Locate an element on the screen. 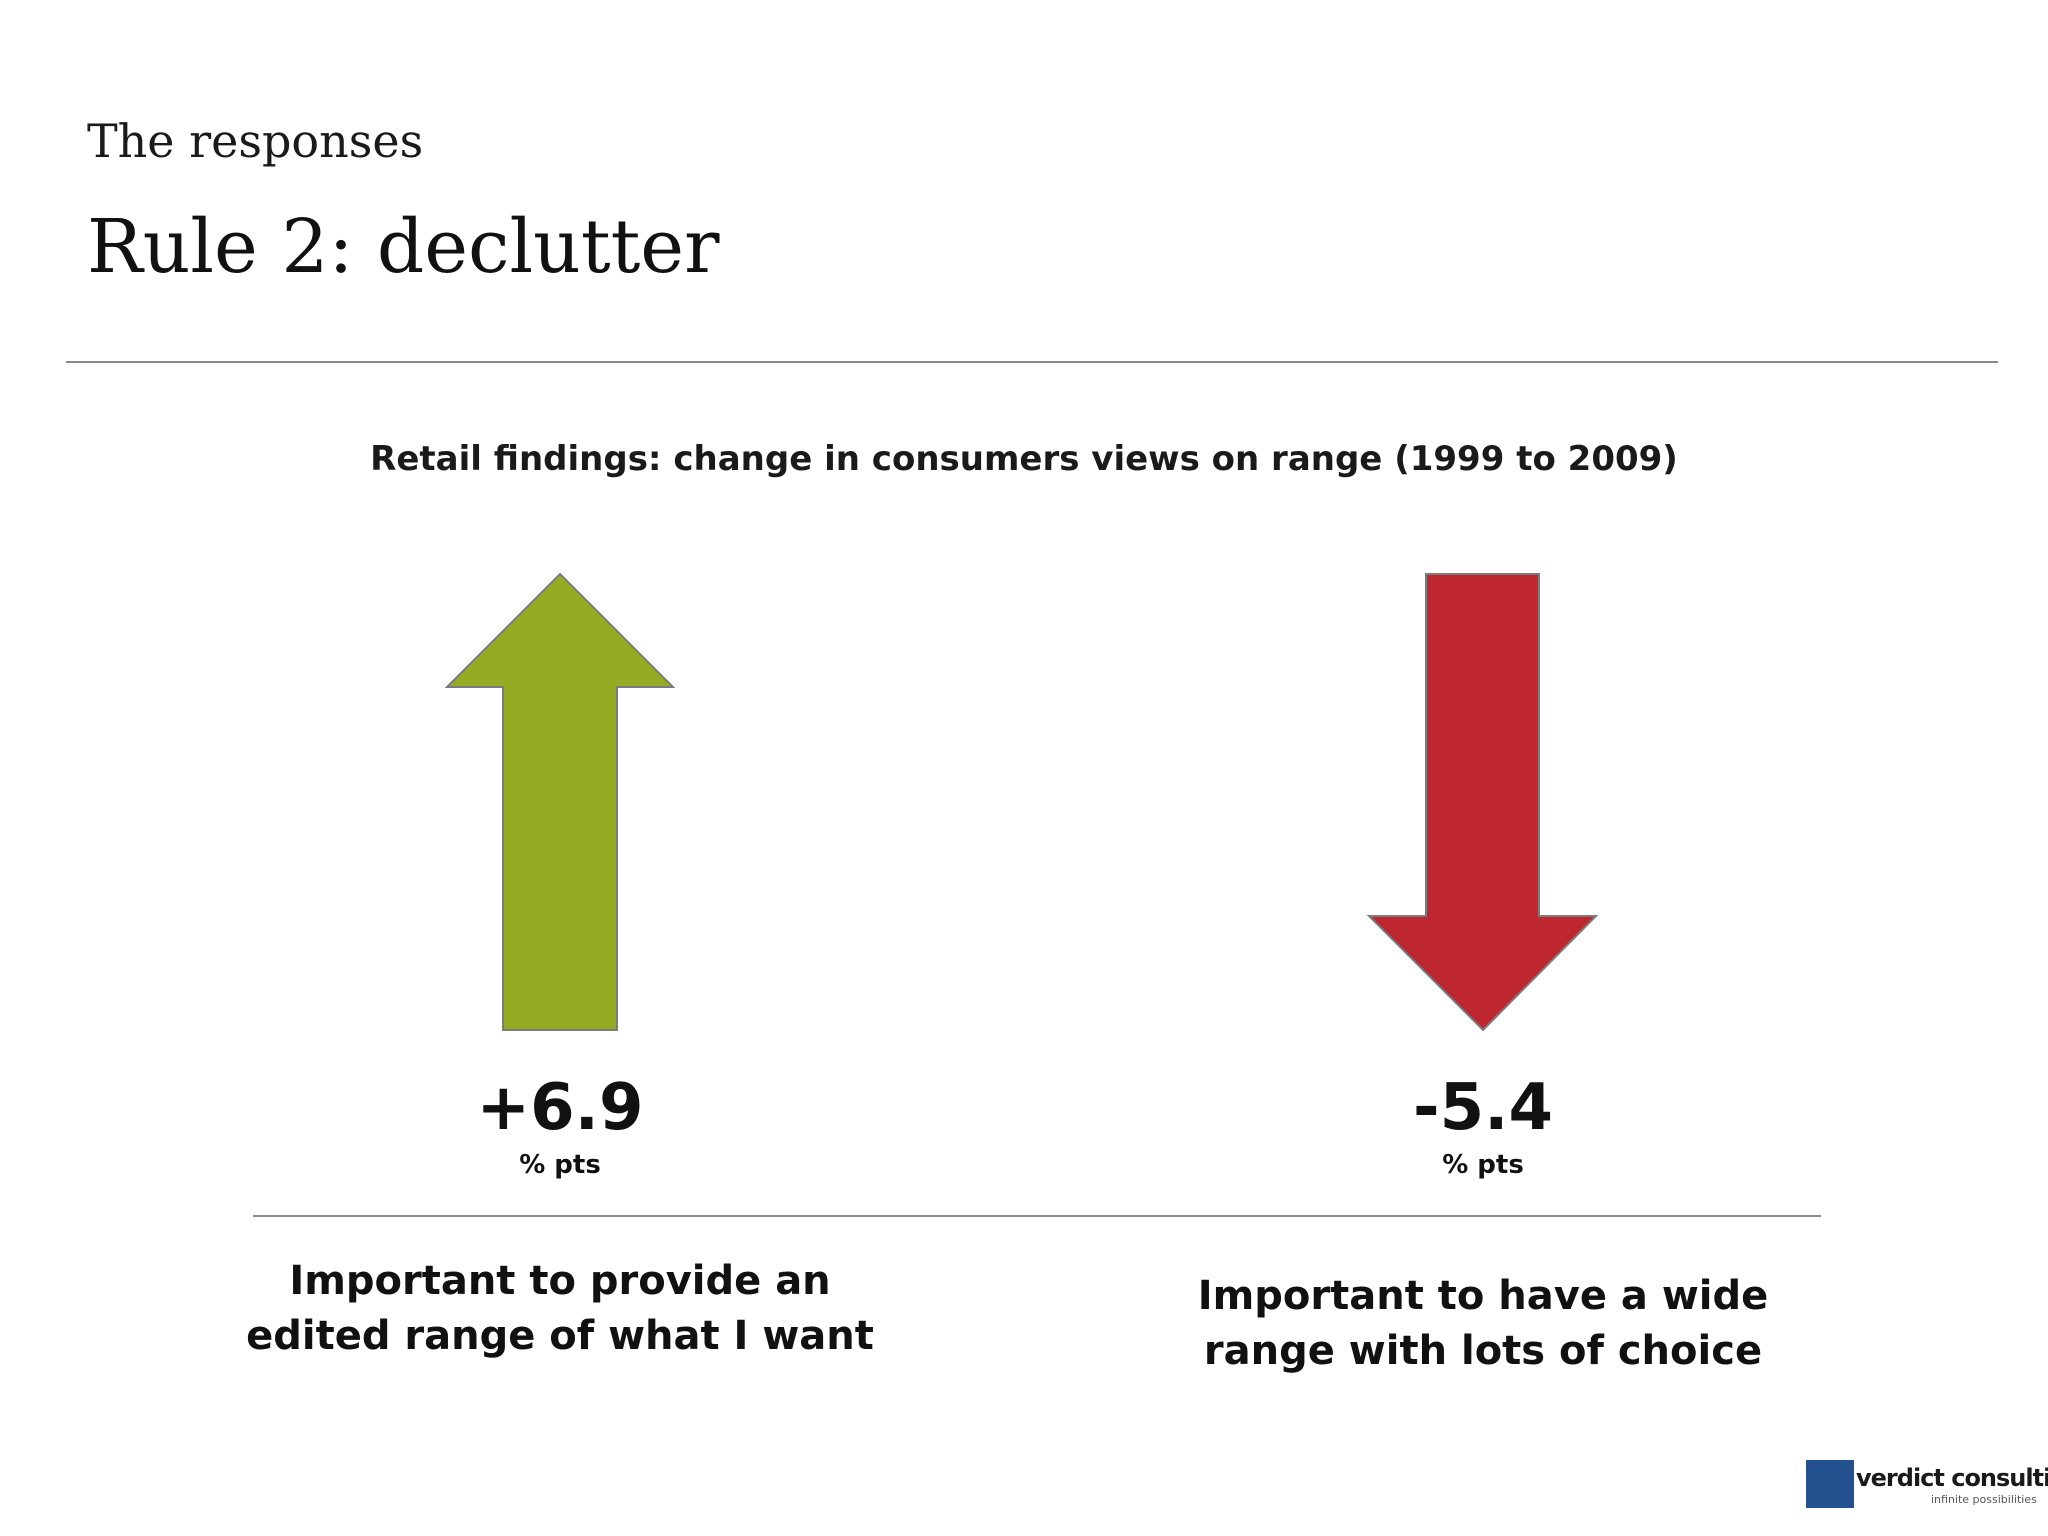  slide-title: Rule 2: declutter is located at coordinates (403, 247).